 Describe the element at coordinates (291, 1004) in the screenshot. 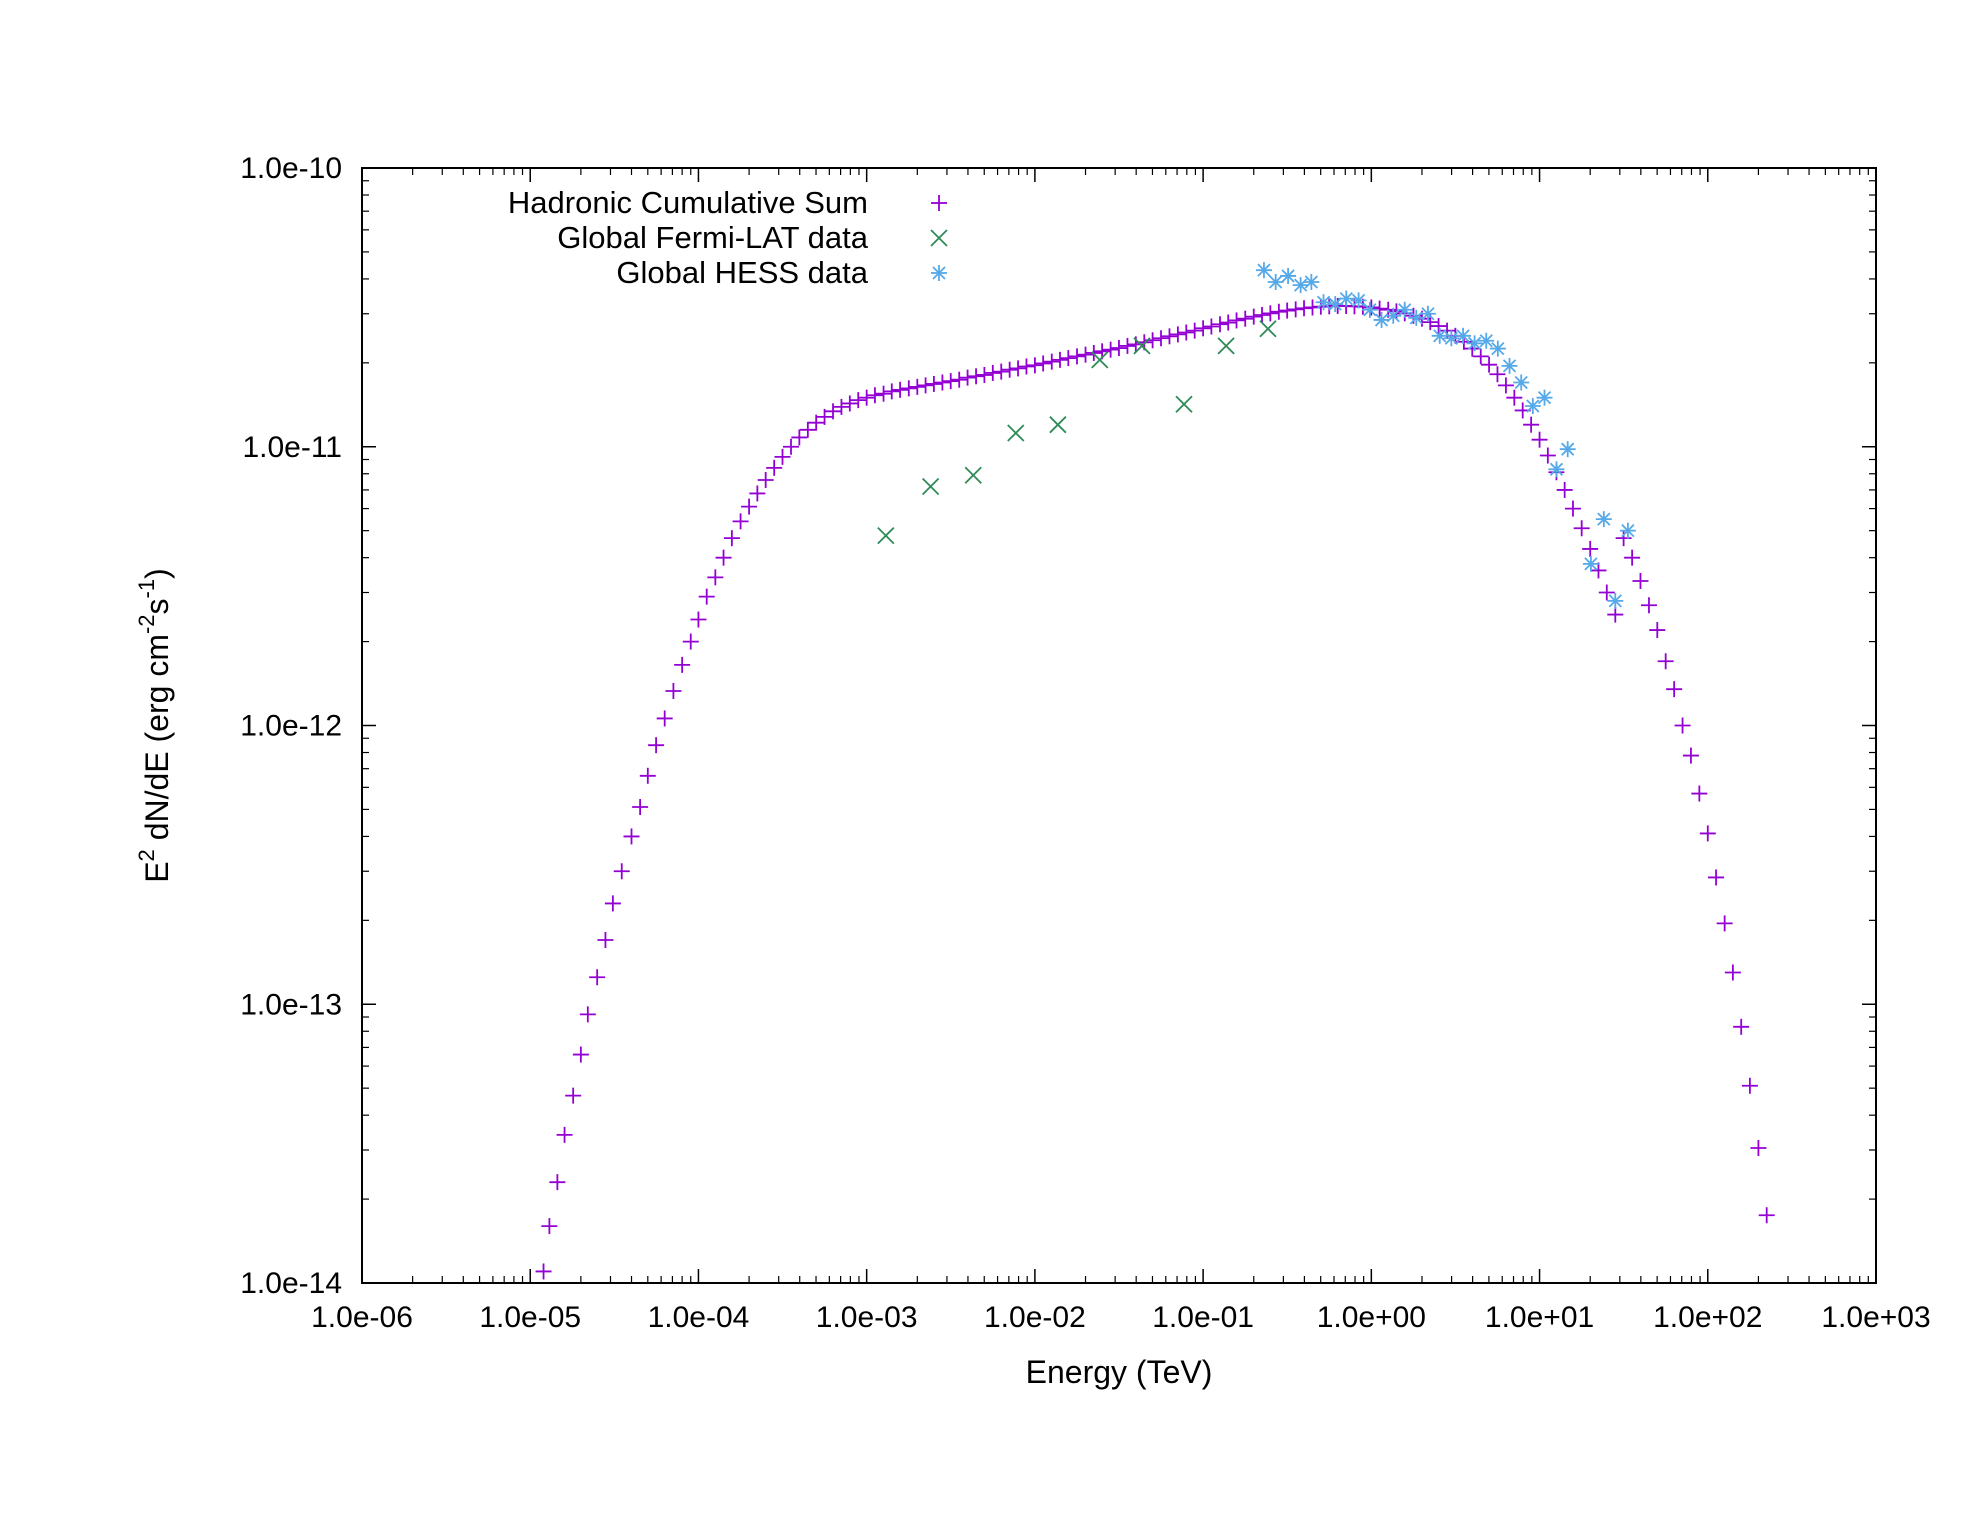

I see `y-tick-label: 1.0e-13` at that location.